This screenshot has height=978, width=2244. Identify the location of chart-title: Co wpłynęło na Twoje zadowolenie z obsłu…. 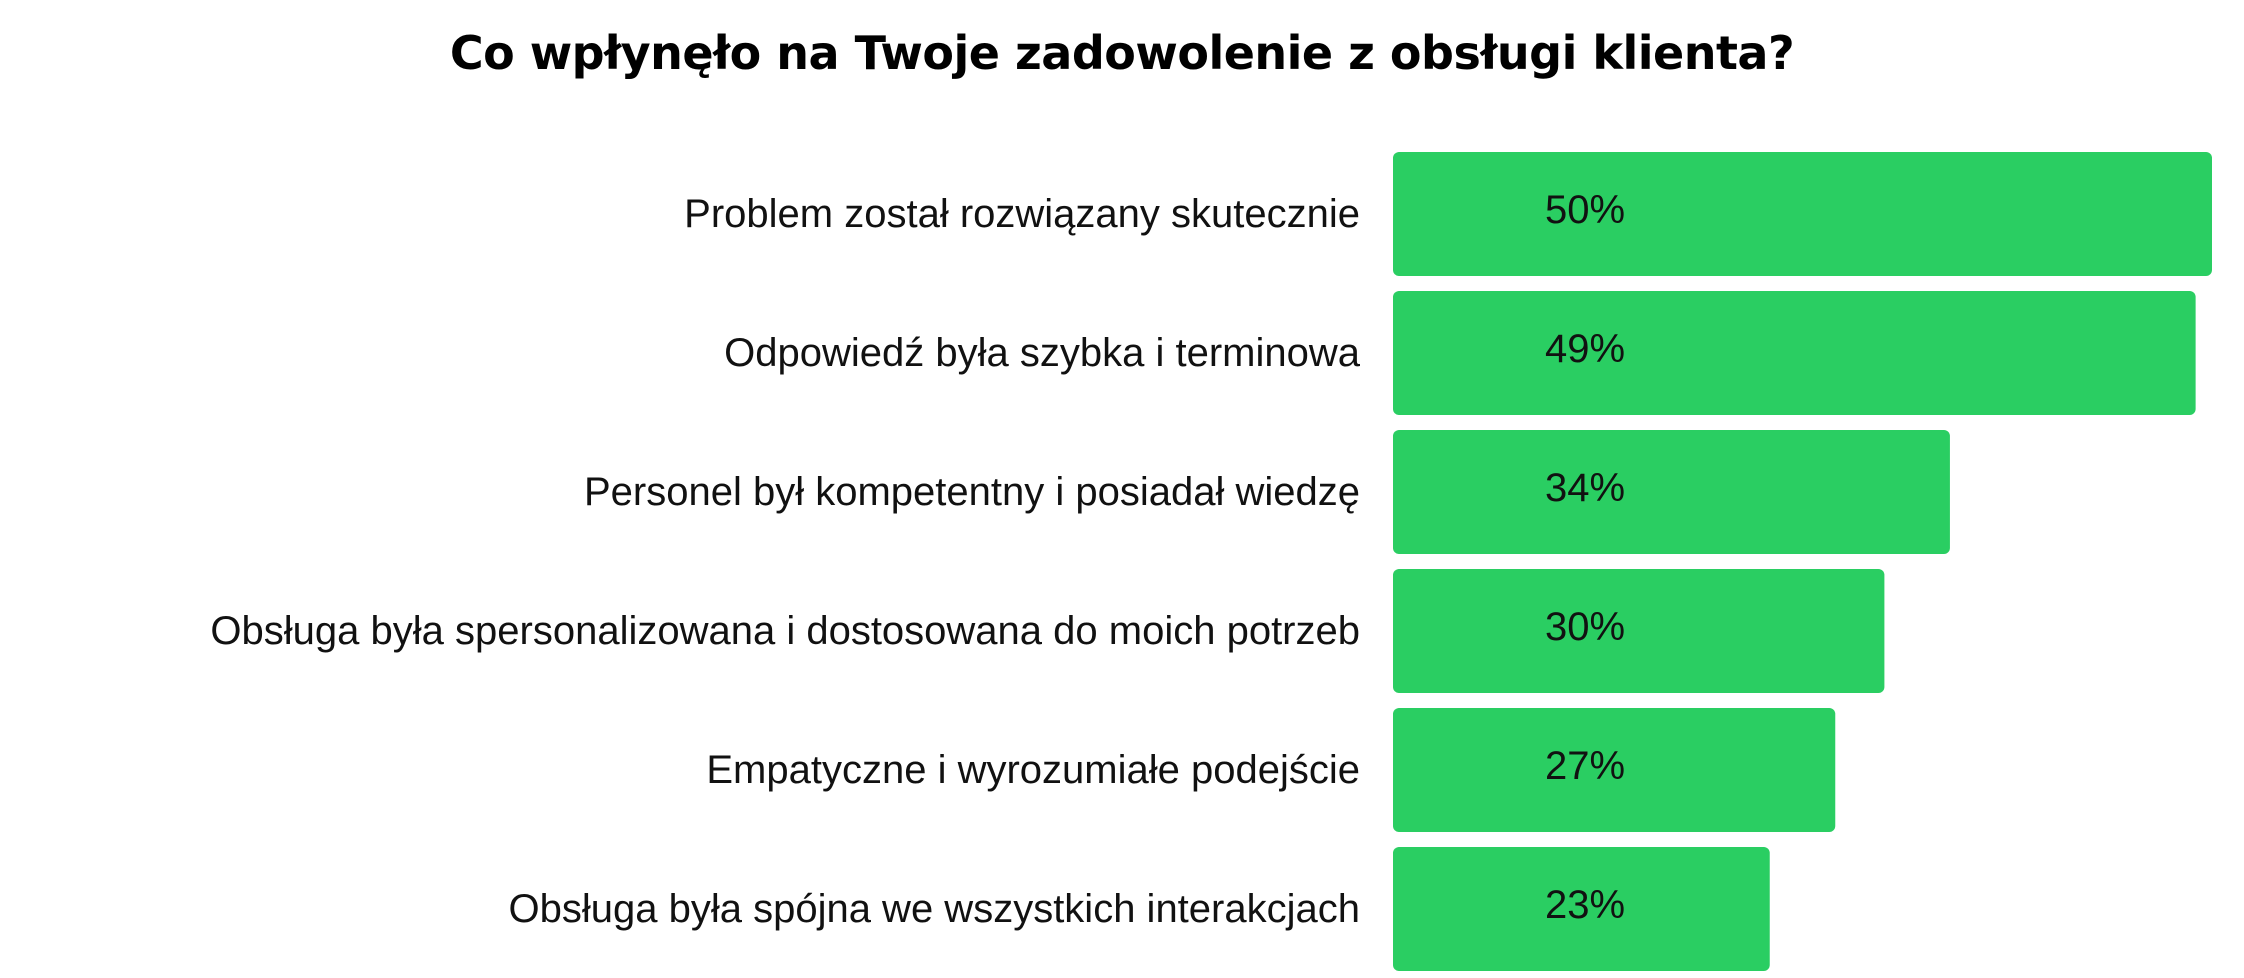
(1122, 53).